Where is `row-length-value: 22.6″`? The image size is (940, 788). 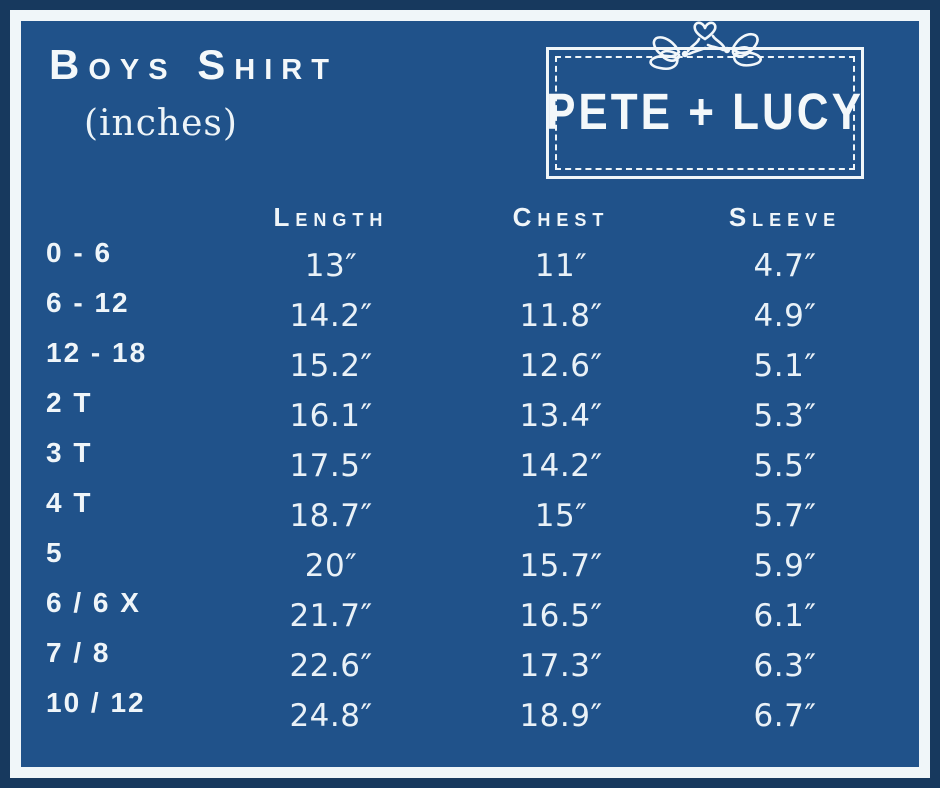
row-length-value: 22.6″ is located at coordinates (331, 666).